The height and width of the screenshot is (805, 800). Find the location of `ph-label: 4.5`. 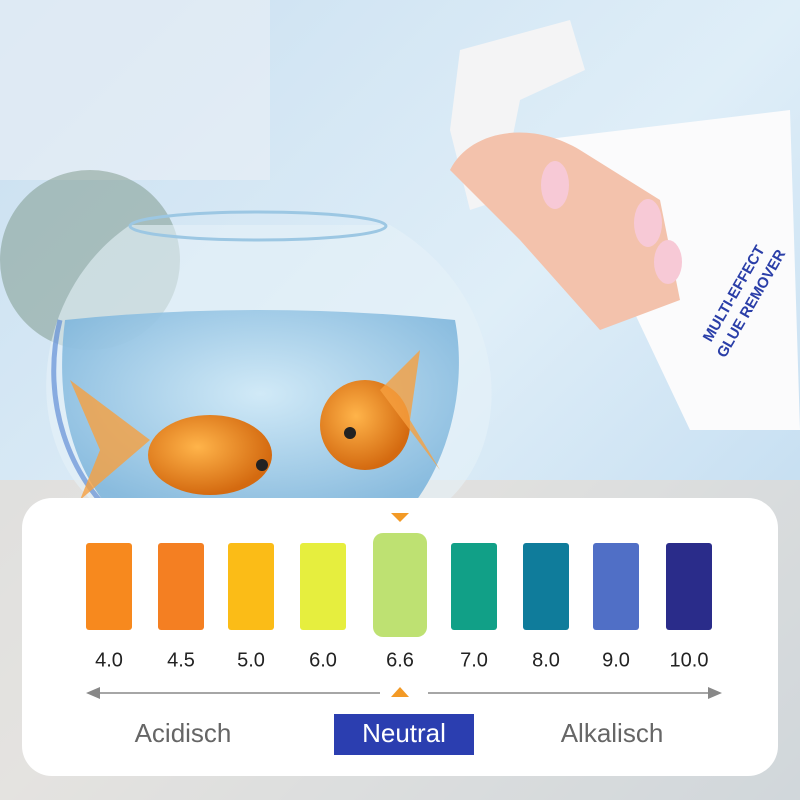

ph-label: 4.5 is located at coordinates (181, 660).